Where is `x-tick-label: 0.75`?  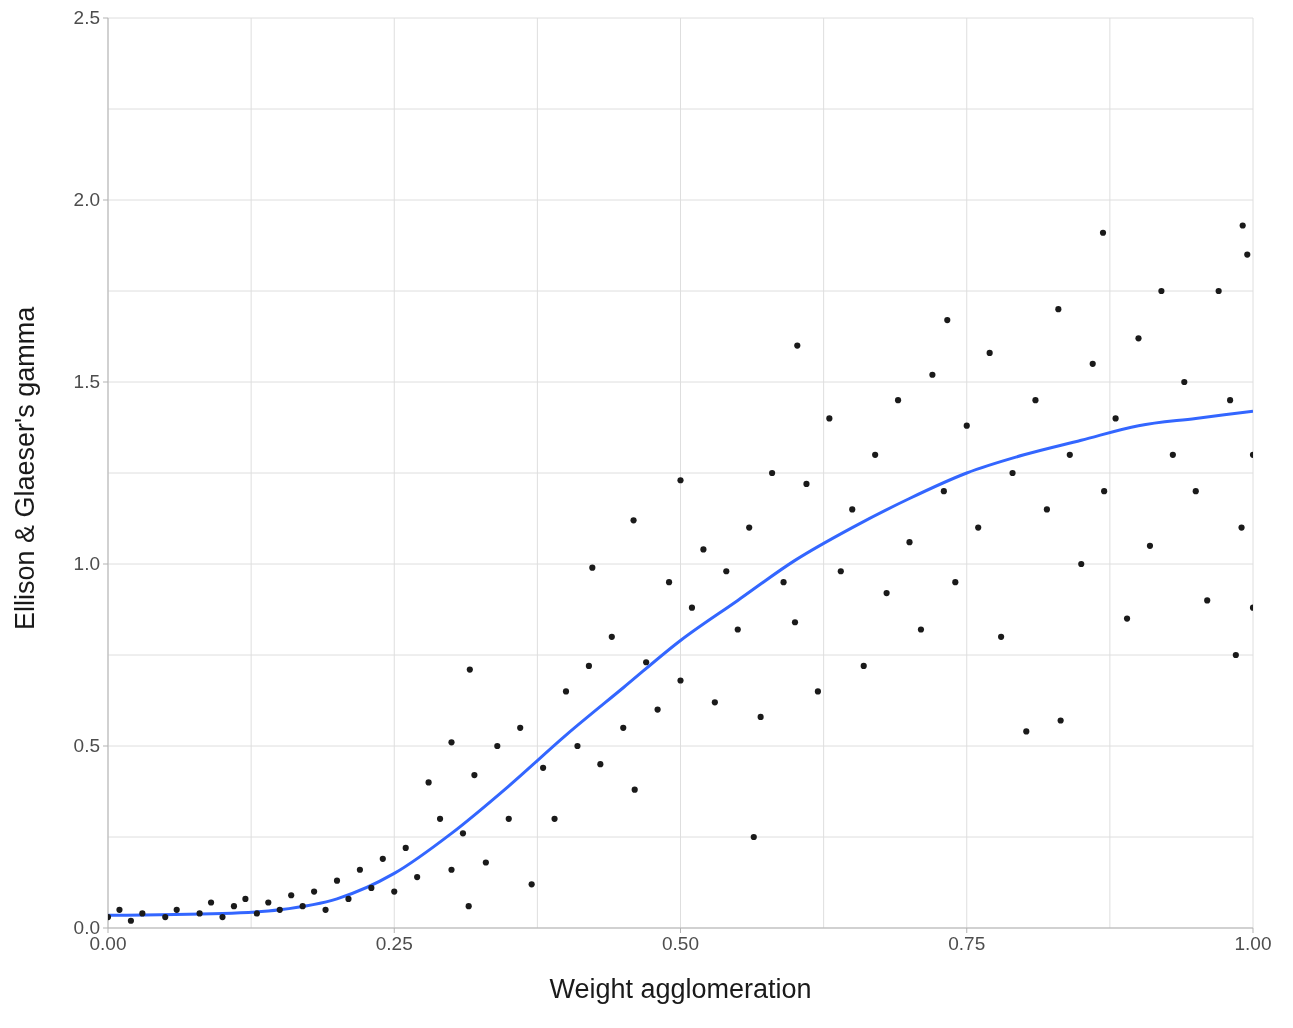 x-tick-label: 0.75 is located at coordinates (967, 943).